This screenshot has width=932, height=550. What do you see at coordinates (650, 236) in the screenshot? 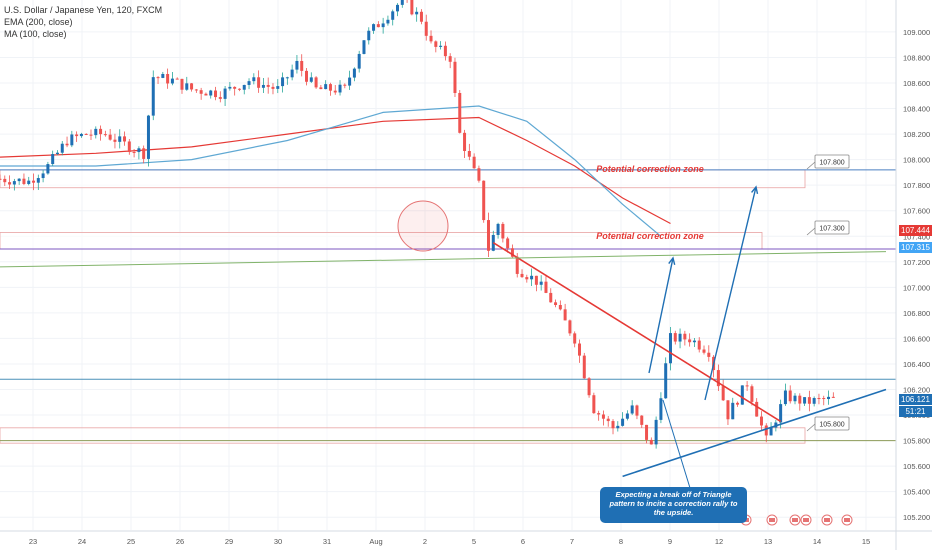
I see `zone-lower-label: Potential correction zone` at bounding box center [650, 236].